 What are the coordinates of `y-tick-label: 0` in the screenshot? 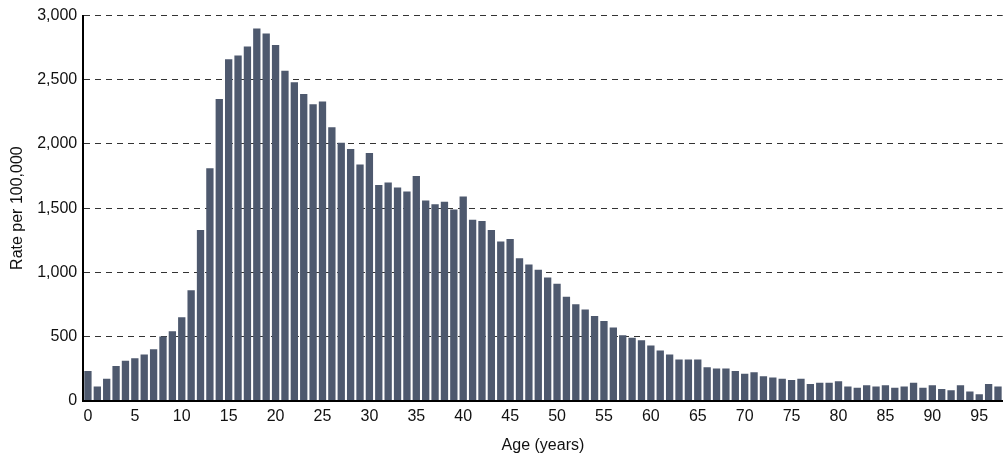 It's located at (73, 400).